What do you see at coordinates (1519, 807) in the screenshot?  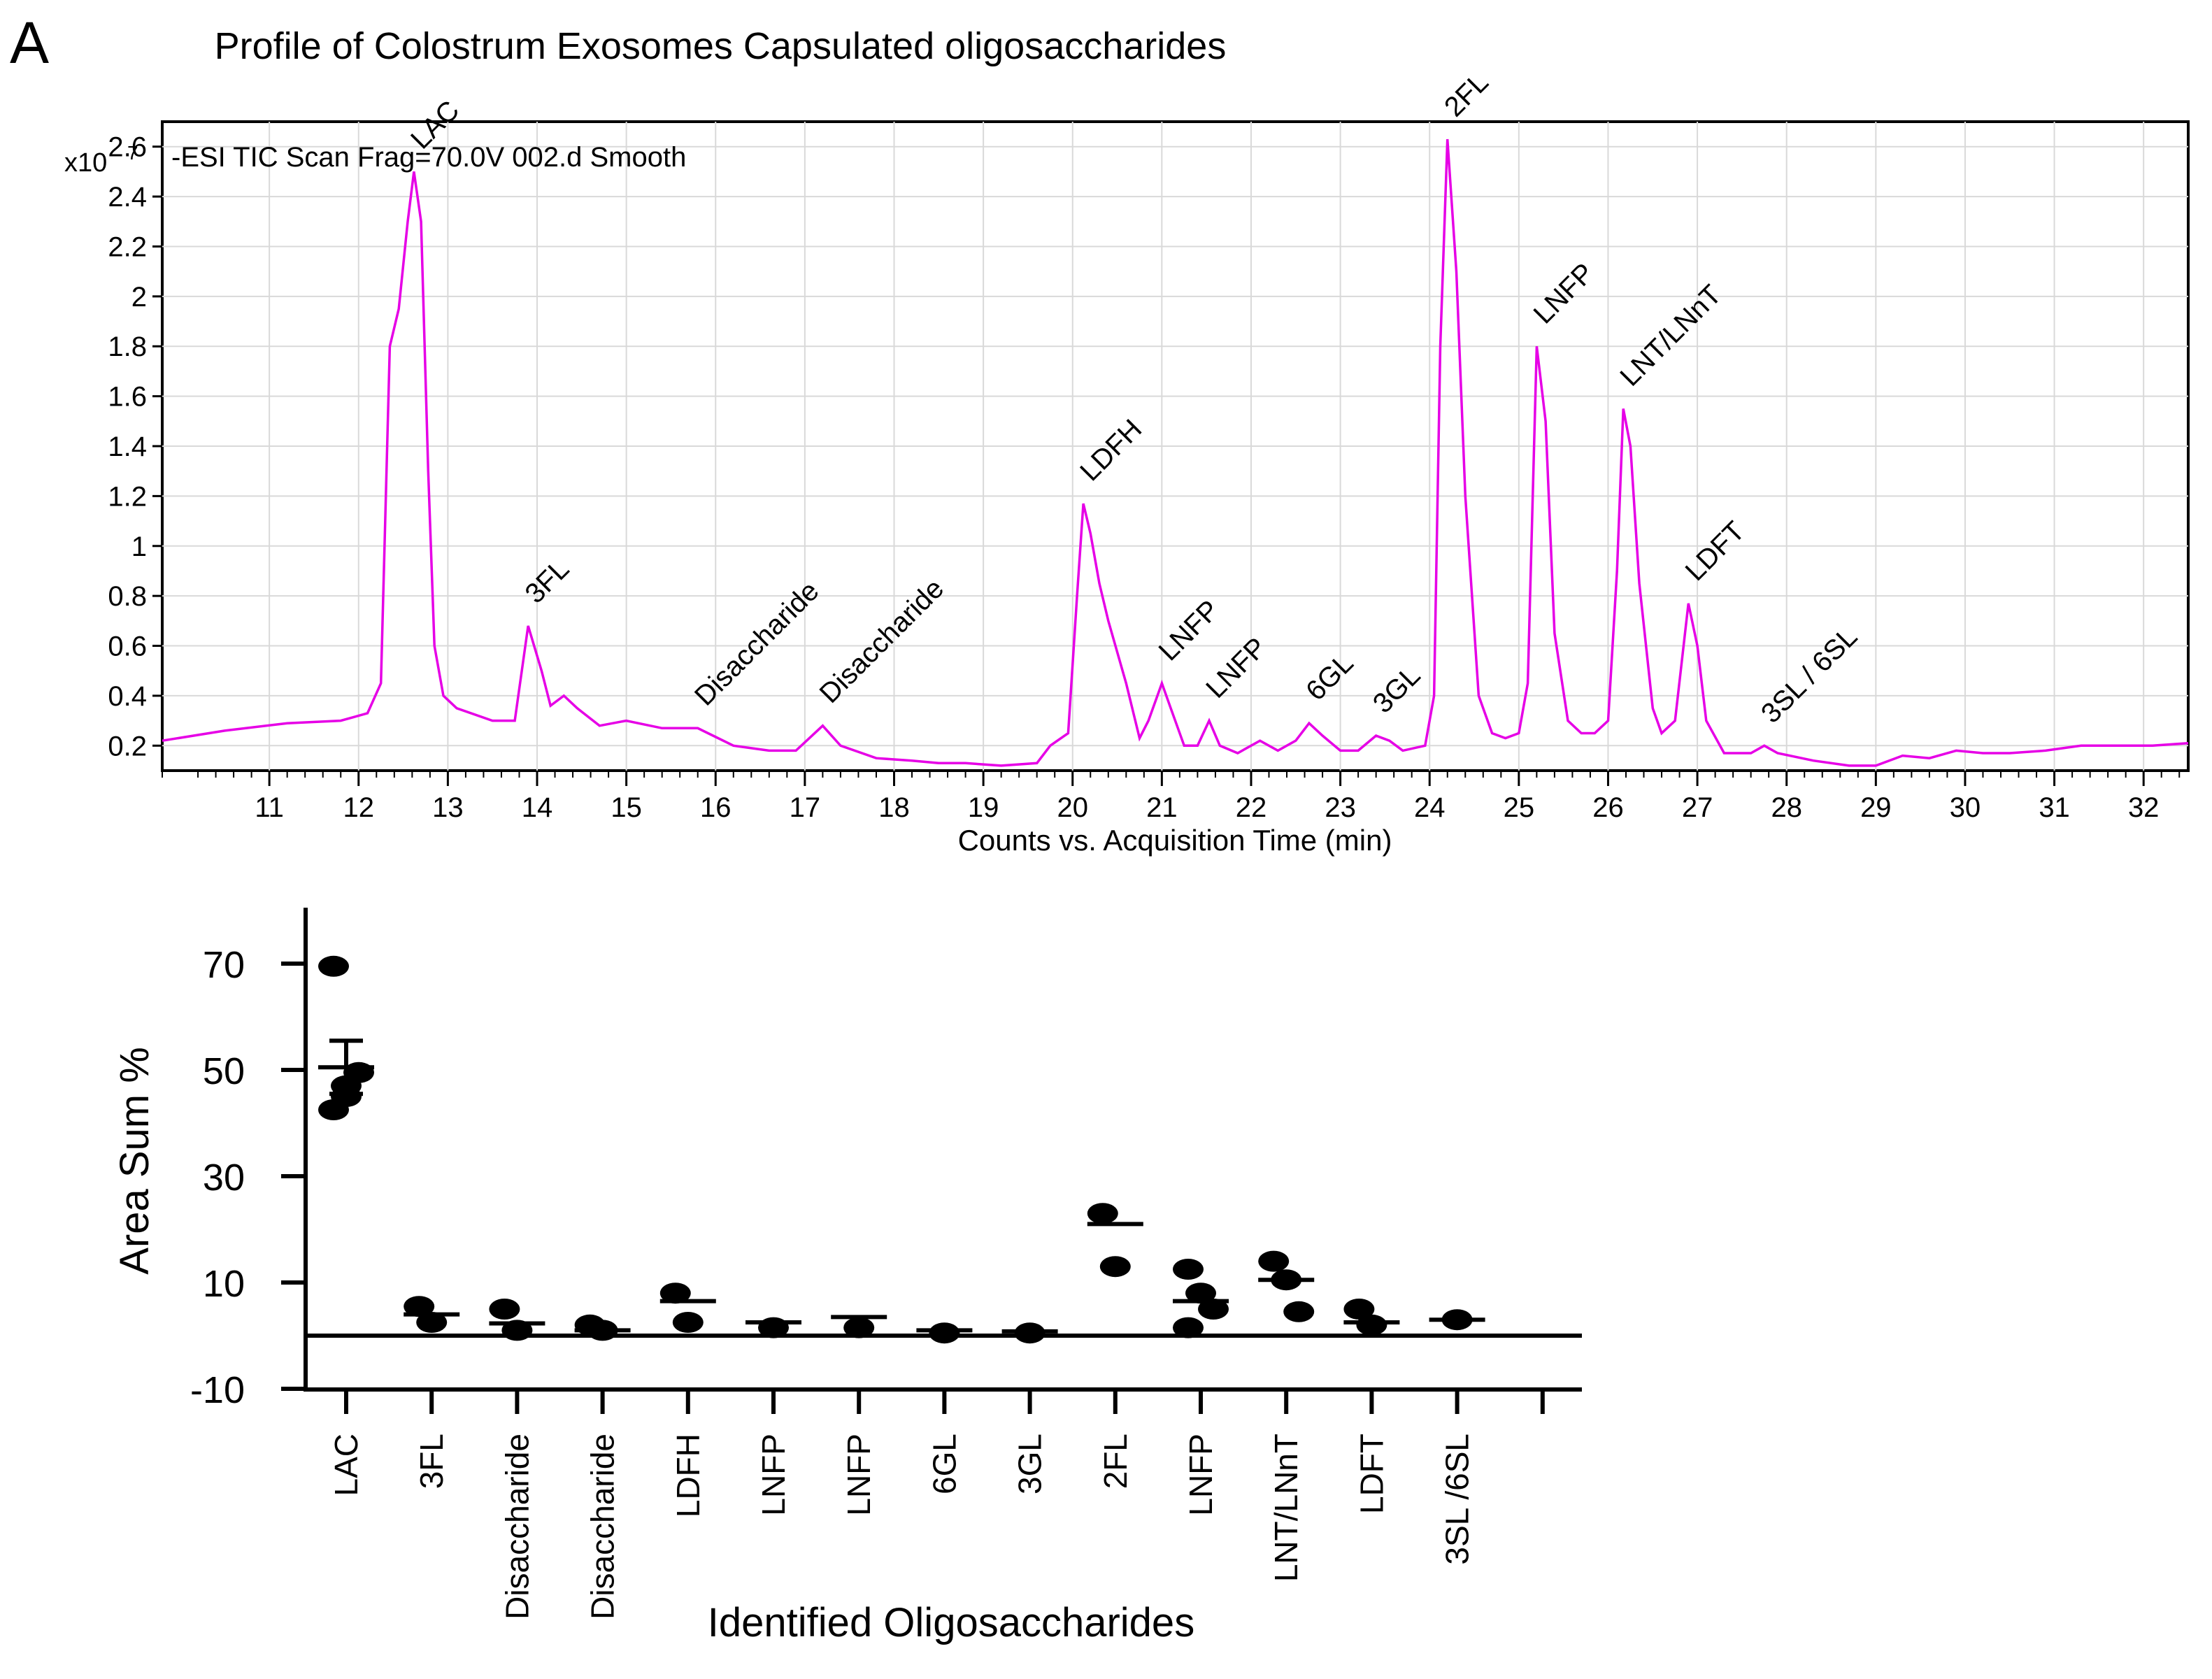 I see `x-tick-label: 25` at bounding box center [1519, 807].